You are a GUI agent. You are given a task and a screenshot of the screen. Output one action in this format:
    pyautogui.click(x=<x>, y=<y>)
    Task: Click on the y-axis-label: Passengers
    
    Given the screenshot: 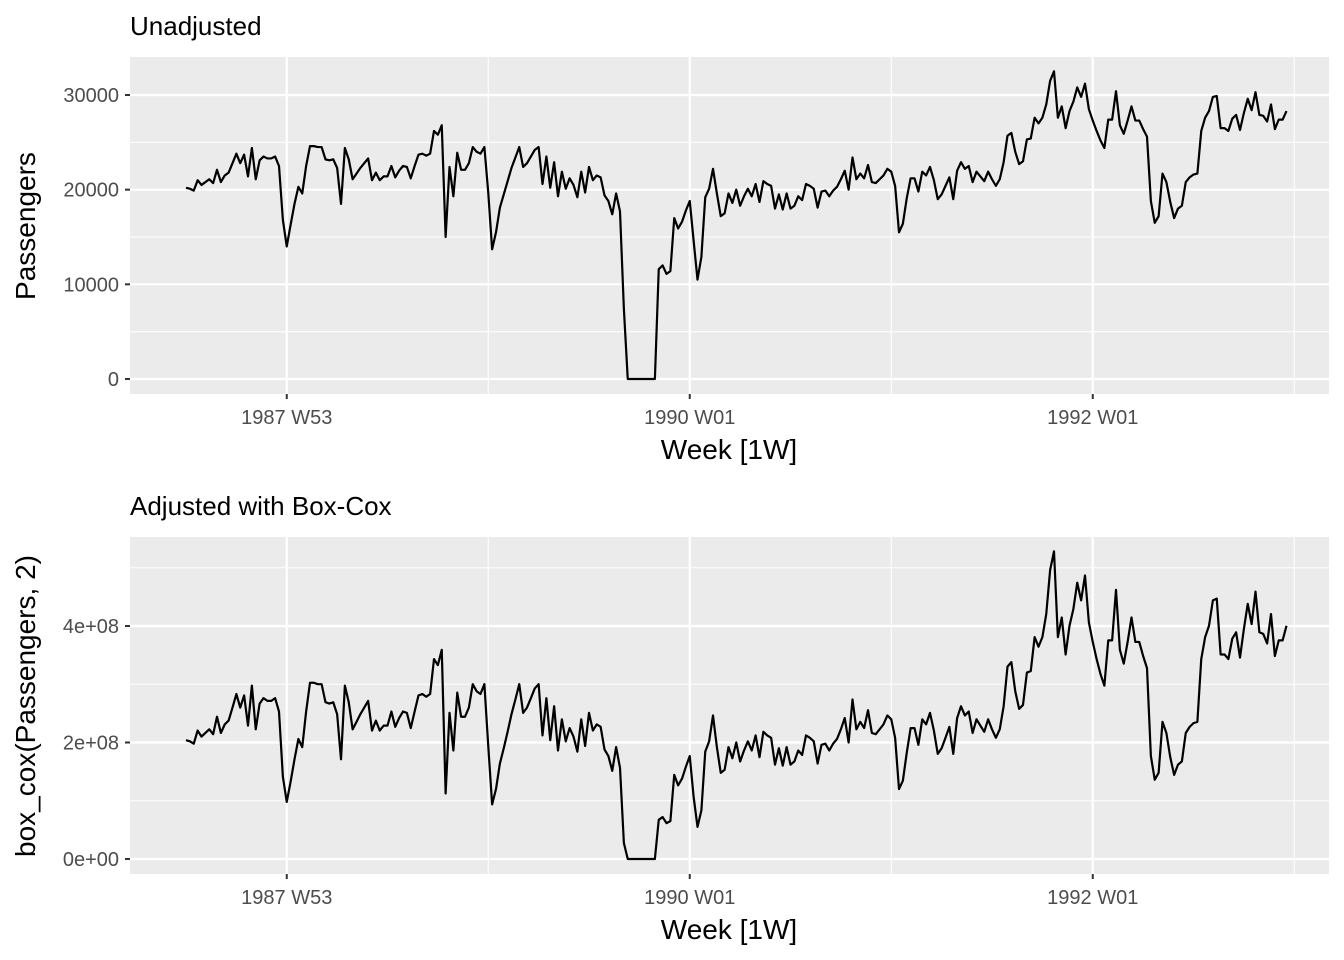 What is the action you would take?
    pyautogui.click(x=25, y=226)
    